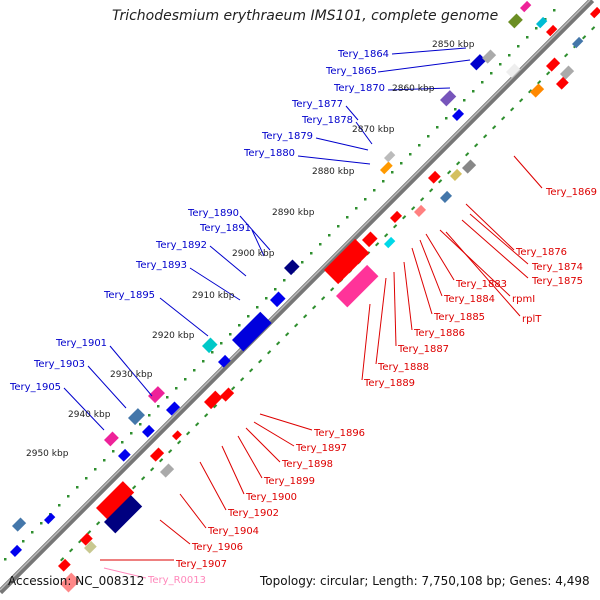  I want to click on gene-label-tery-1886: Tery_1886, so click(439, 333).